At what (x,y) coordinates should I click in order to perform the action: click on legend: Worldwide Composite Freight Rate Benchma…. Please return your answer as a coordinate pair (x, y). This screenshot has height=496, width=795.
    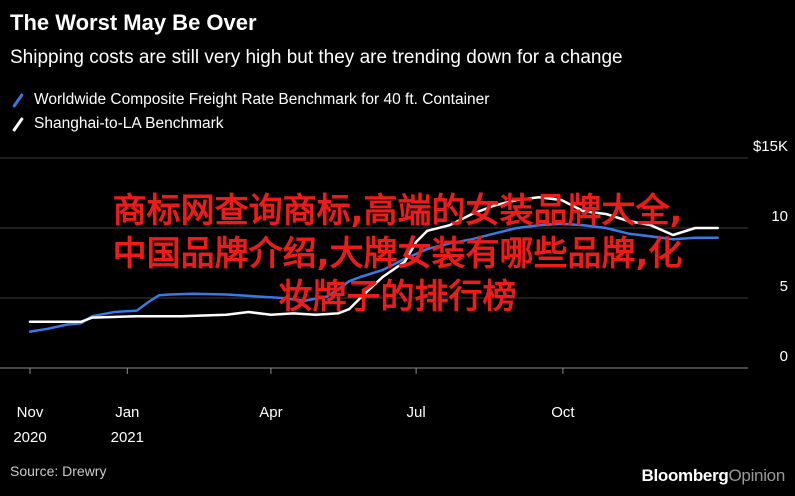
    Looking at the image, I should click on (249, 112).